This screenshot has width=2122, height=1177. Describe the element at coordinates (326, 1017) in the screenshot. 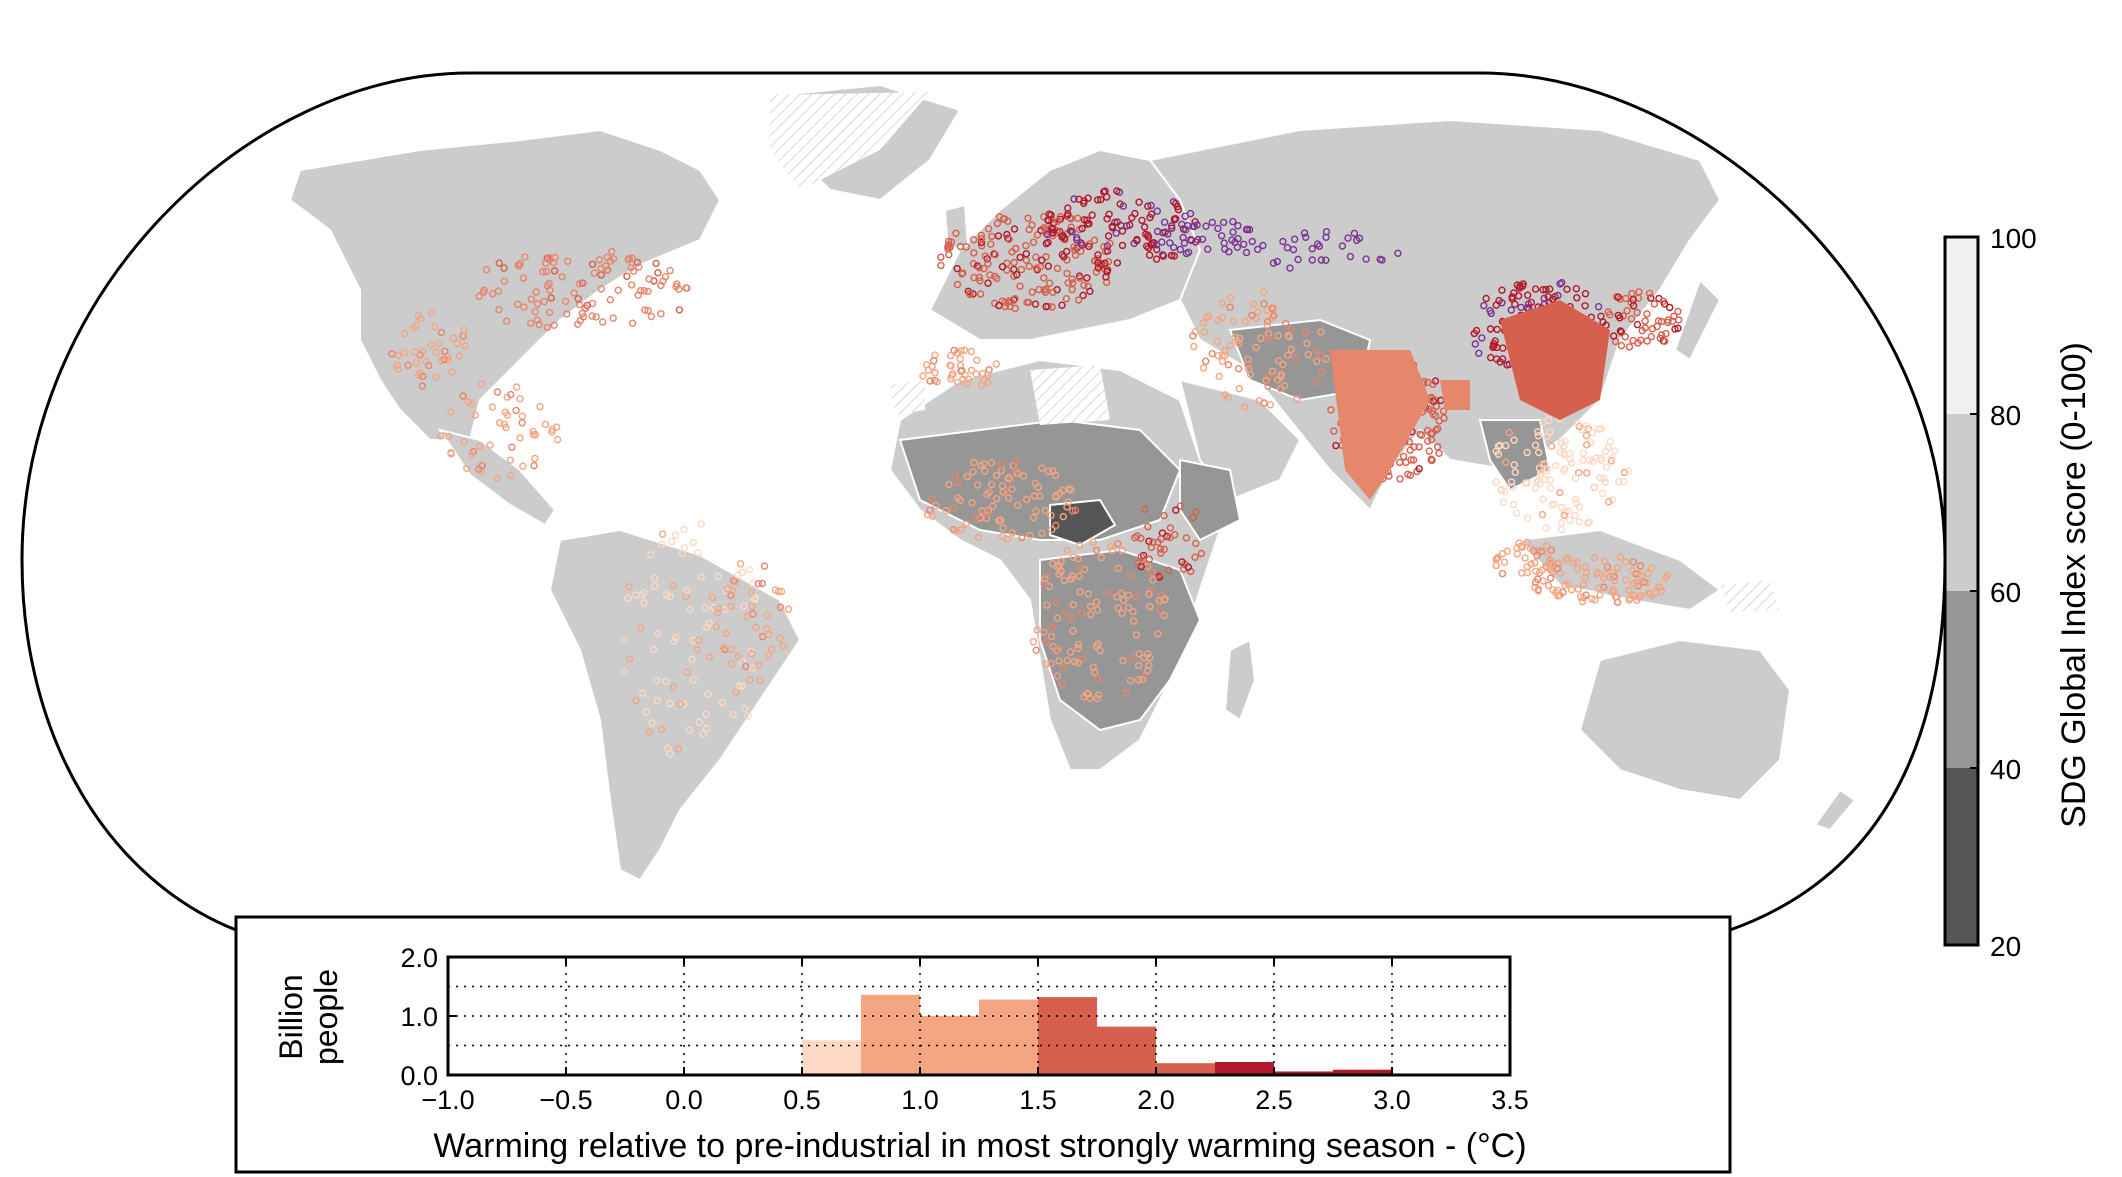

I see `histogram-ylabel-line2: people` at that location.